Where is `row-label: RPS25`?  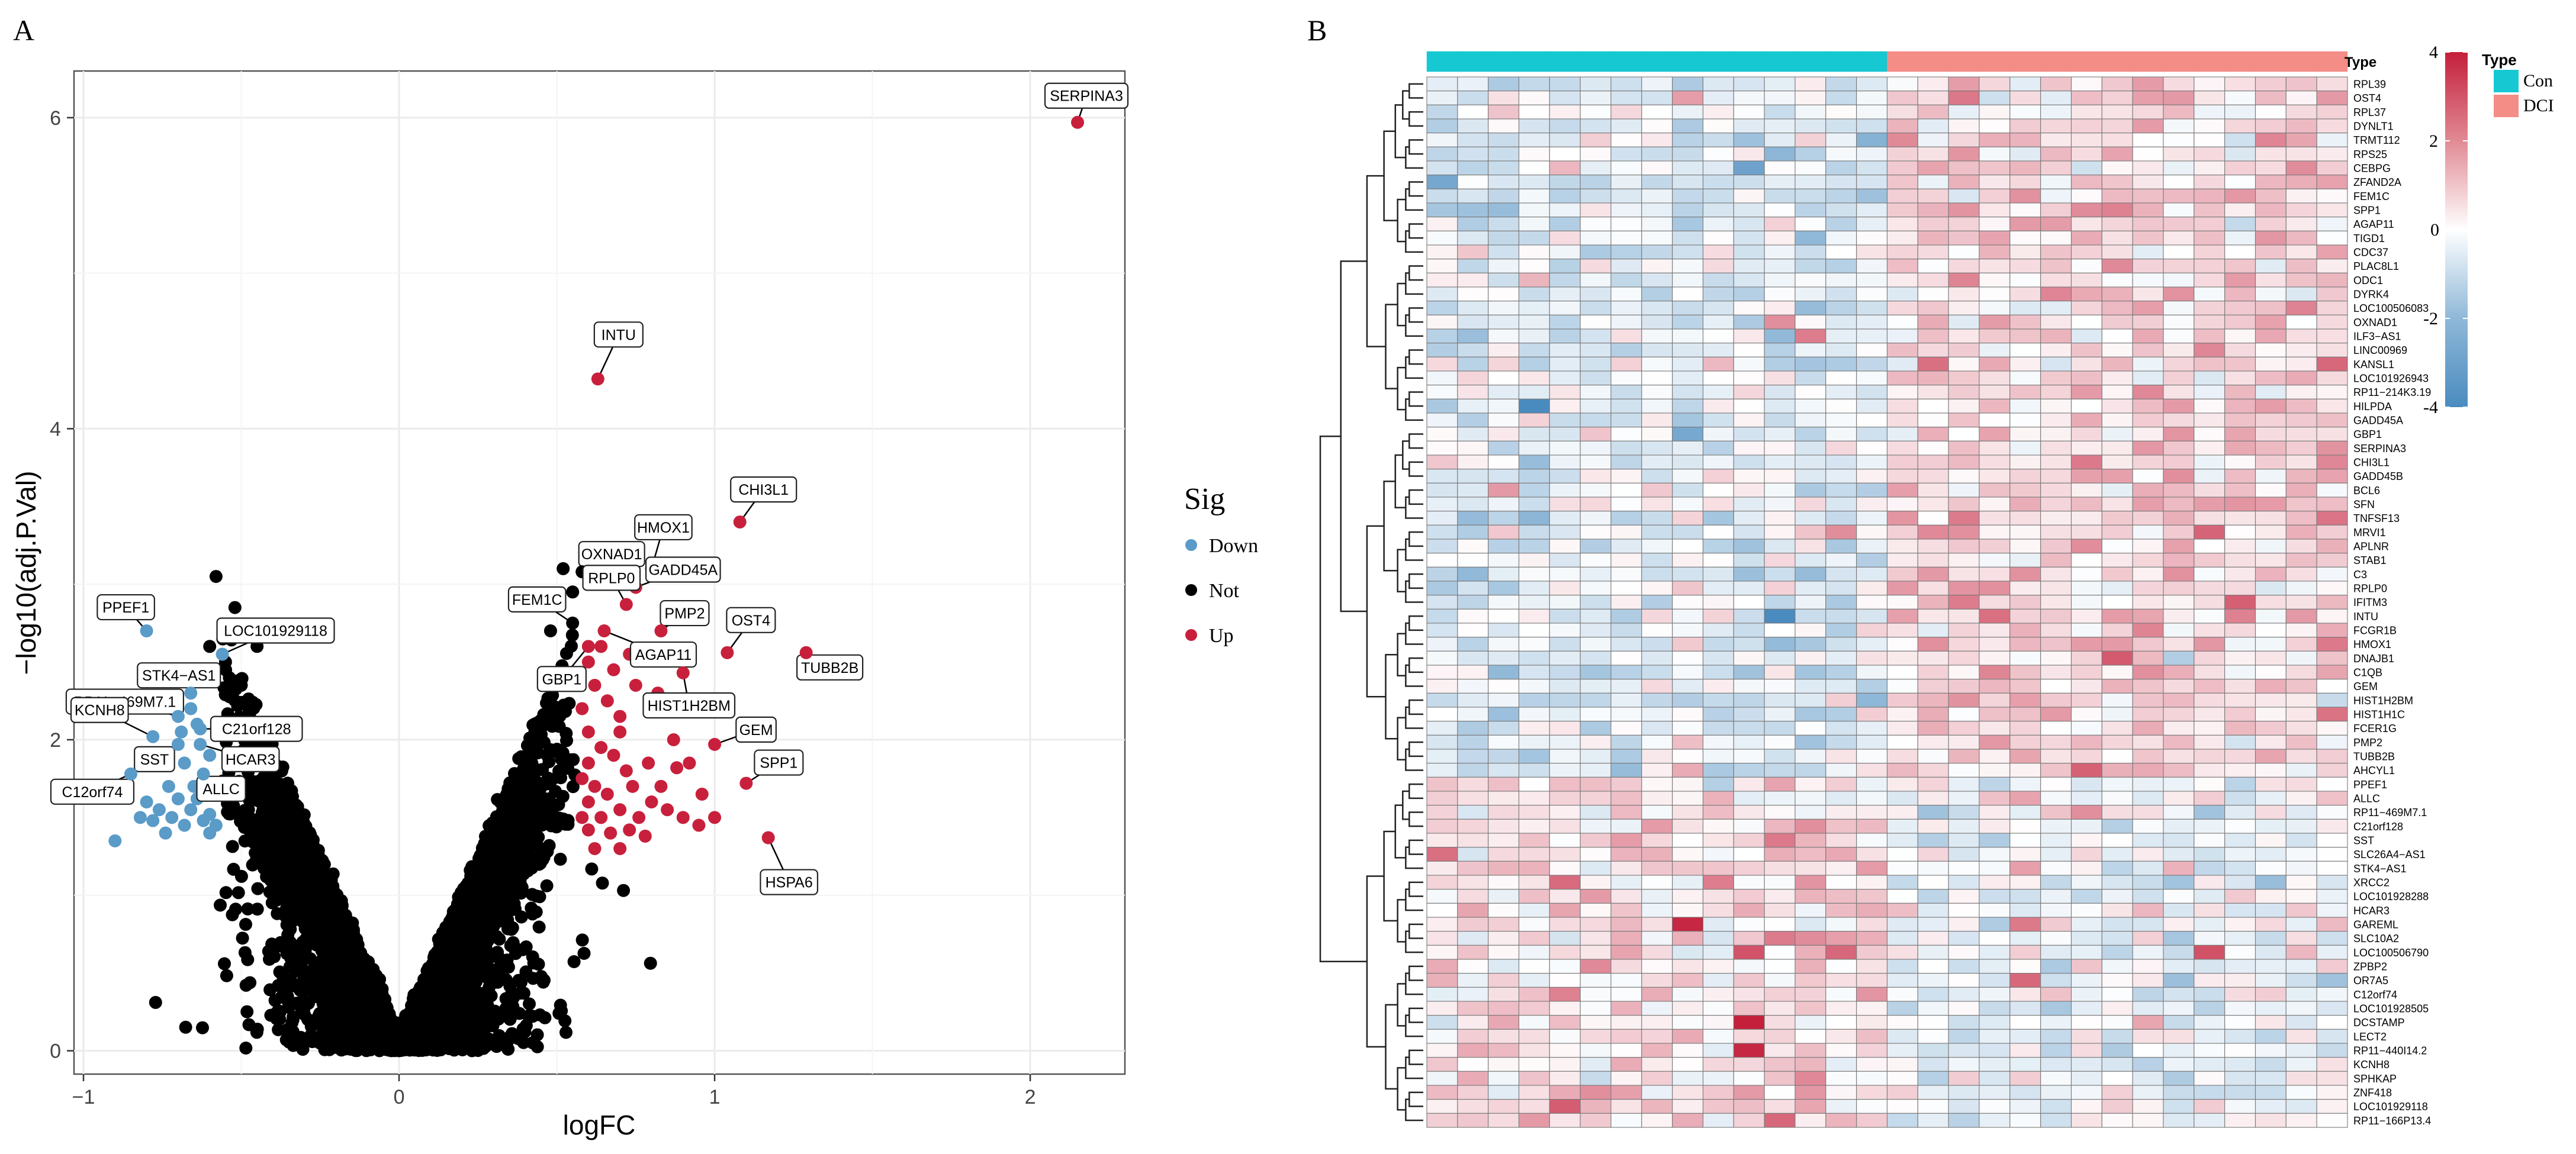
row-label: RPS25 is located at coordinates (2370, 154).